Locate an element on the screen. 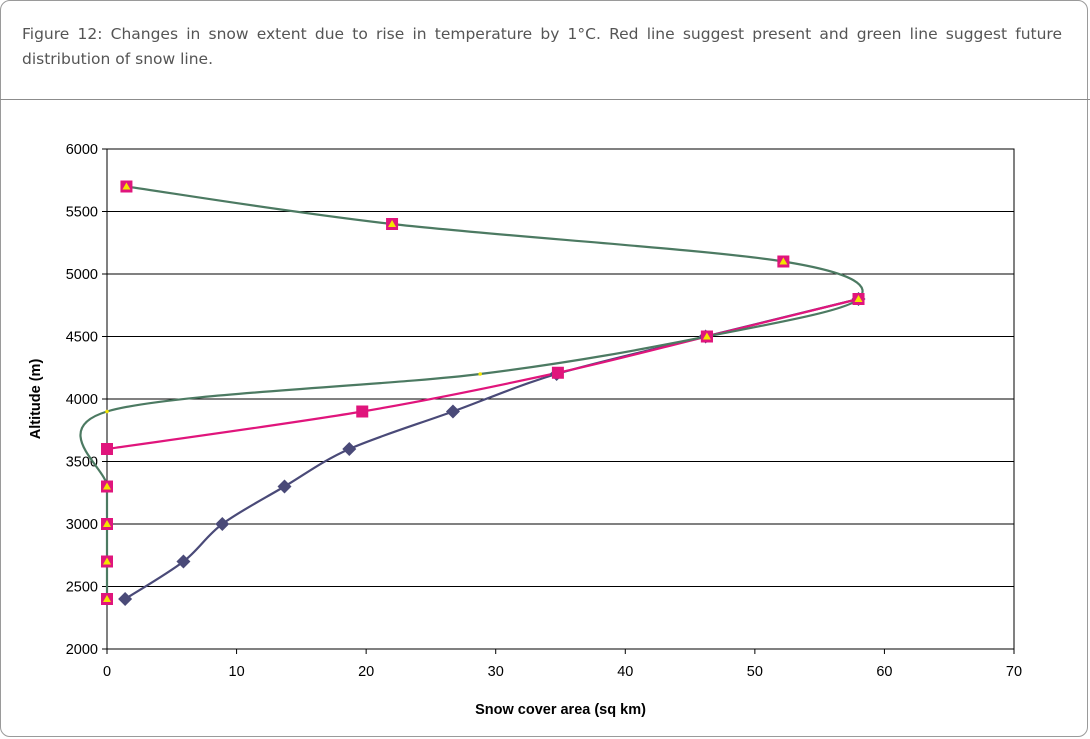 Image resolution: width=1090 pixels, height=739 pixels. x-tick-label: 30 is located at coordinates (496, 672).